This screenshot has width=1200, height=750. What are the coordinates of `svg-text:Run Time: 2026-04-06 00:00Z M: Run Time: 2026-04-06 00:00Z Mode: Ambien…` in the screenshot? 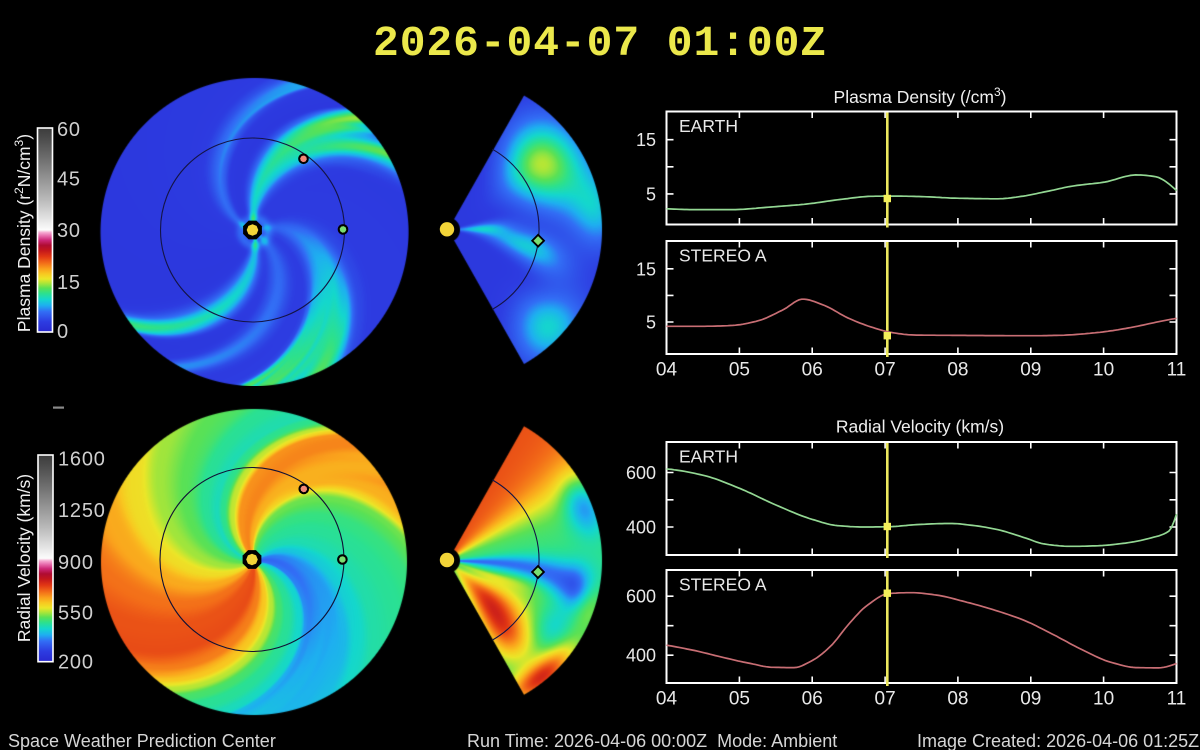 It's located at (652, 740).